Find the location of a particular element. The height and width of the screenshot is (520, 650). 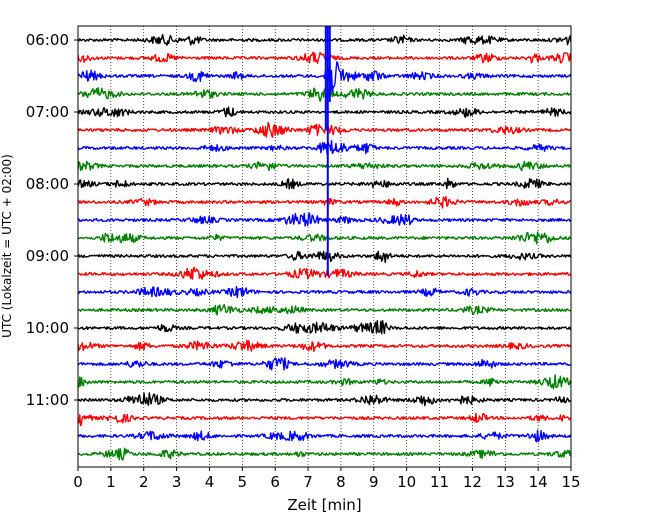

y-axis-label: UTC (Lokalzeit = UTC + 02:00) is located at coordinates (7, 246).